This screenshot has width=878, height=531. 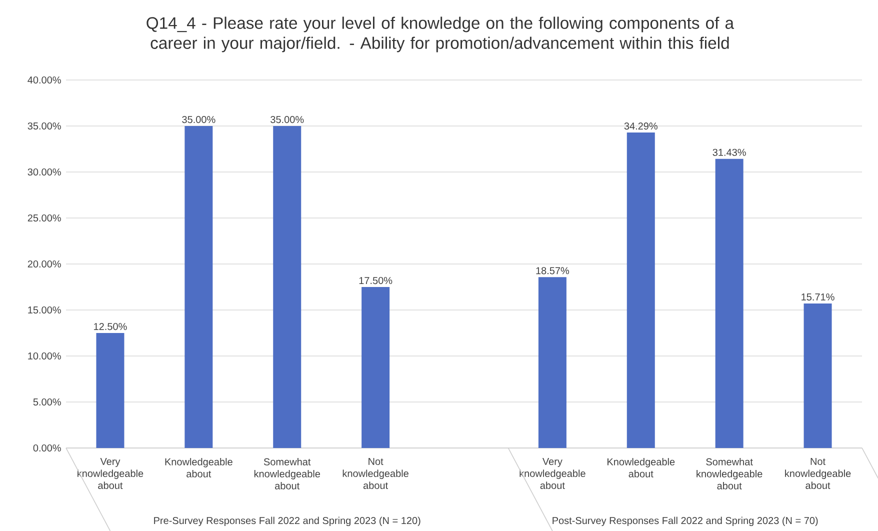 What do you see at coordinates (44, 264) in the screenshot?
I see `y-tick-label: 20.00%` at bounding box center [44, 264].